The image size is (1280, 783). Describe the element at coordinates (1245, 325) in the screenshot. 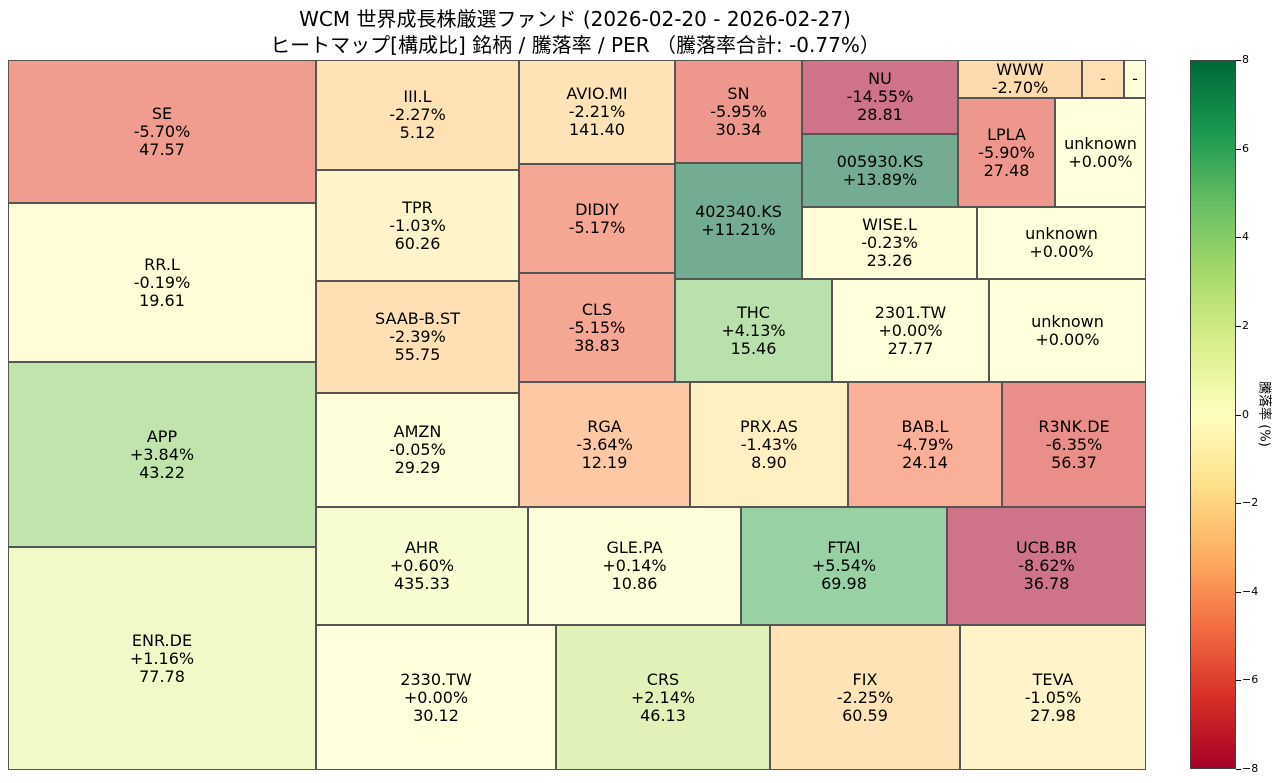

I see `colorbar-tick-label: 2` at that location.